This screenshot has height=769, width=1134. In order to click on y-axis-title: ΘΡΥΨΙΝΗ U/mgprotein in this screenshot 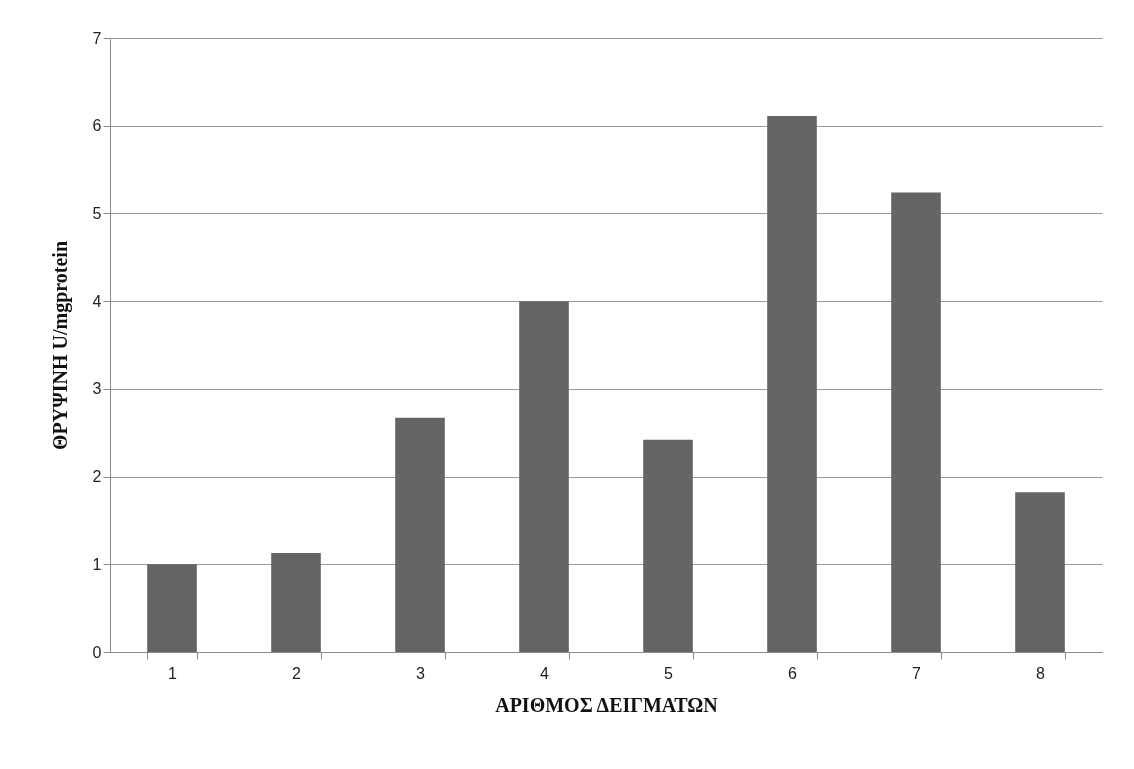, I will do `click(60, 345)`.